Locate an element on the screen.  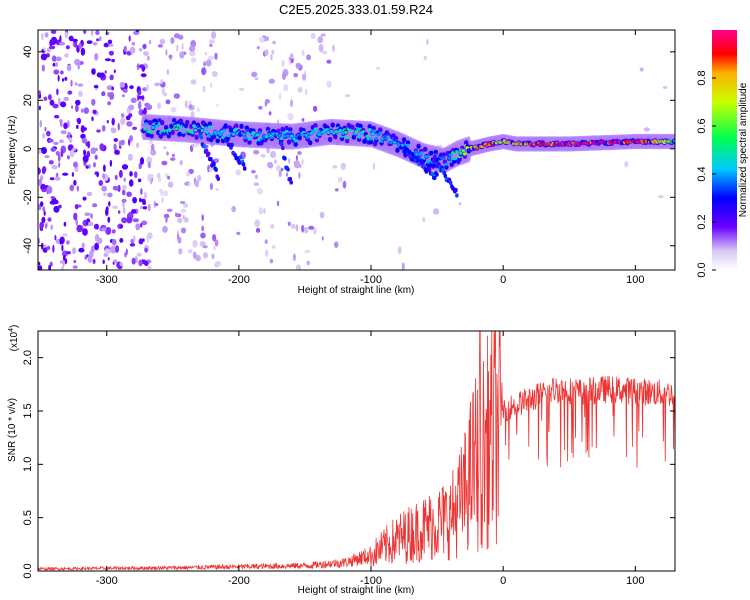
snr-x-tick-label: -100 is located at coordinates (371, 581).